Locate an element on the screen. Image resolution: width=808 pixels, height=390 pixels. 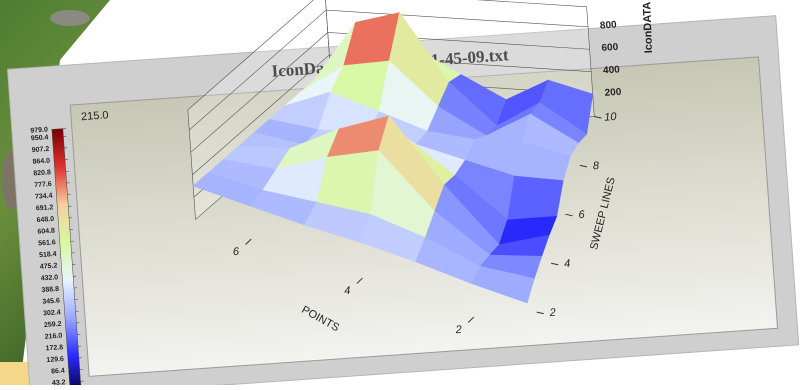
colorbar-tick-label: 172.8 is located at coordinates (54, 348).